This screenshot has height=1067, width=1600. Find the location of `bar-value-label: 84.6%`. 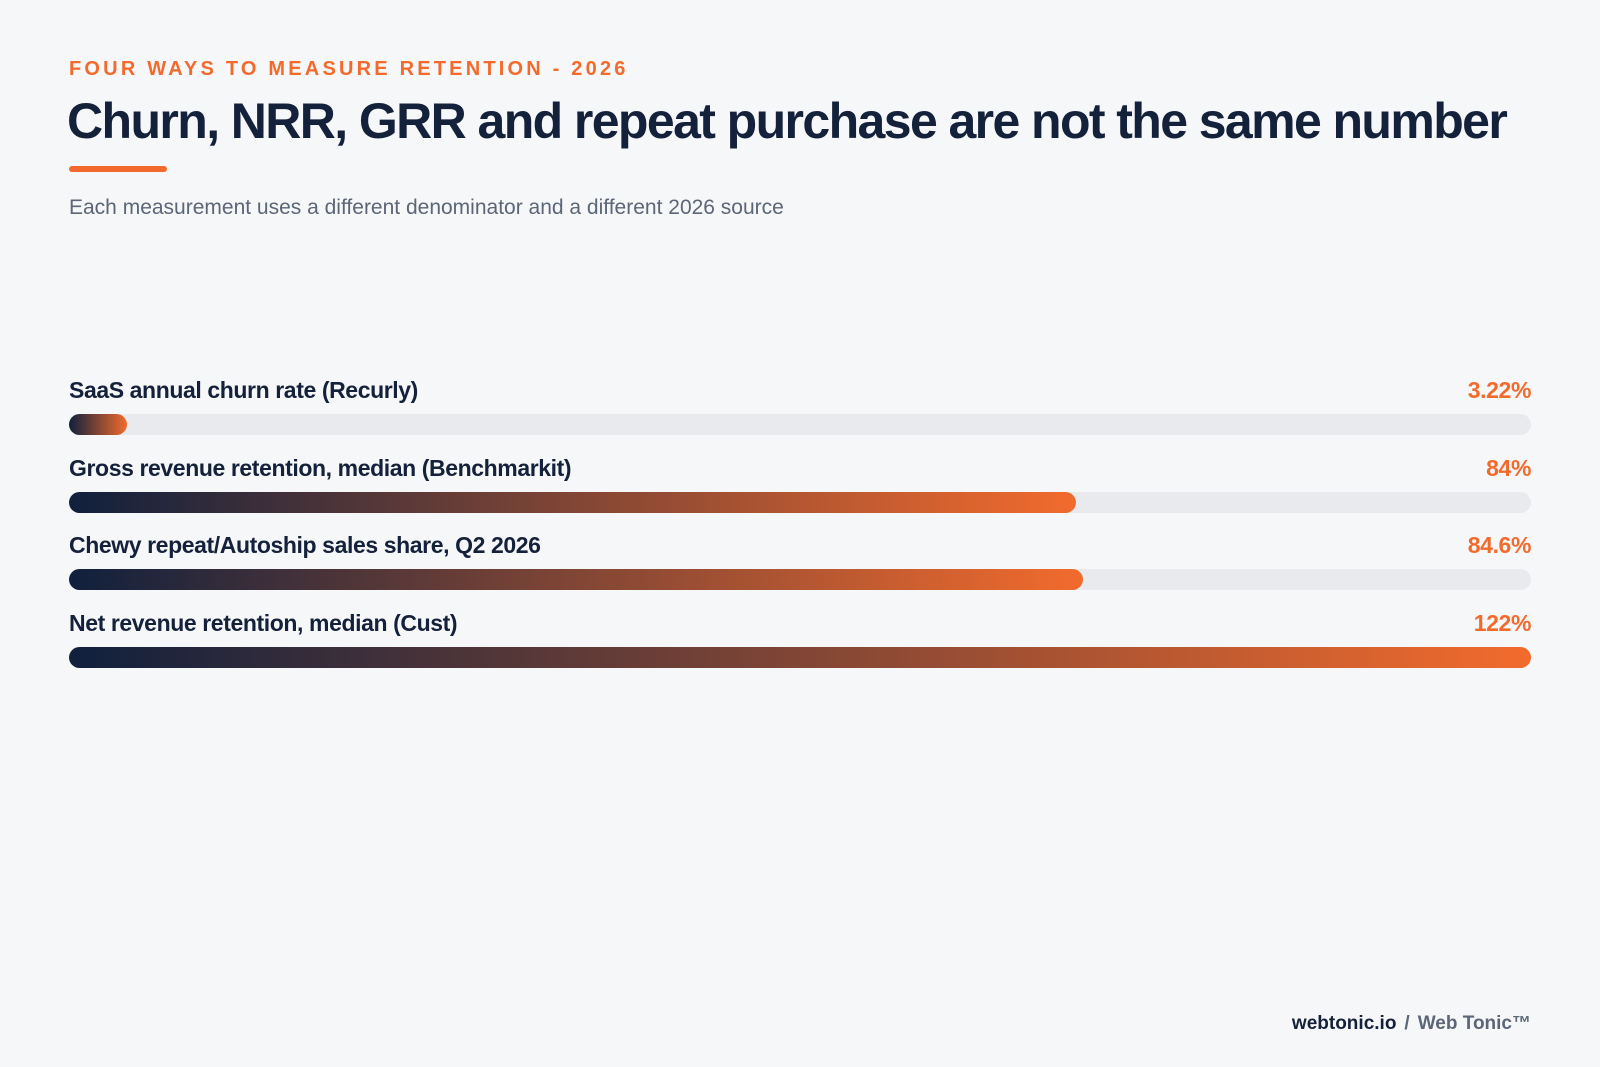

bar-value-label: 84.6% is located at coordinates (1499, 545).